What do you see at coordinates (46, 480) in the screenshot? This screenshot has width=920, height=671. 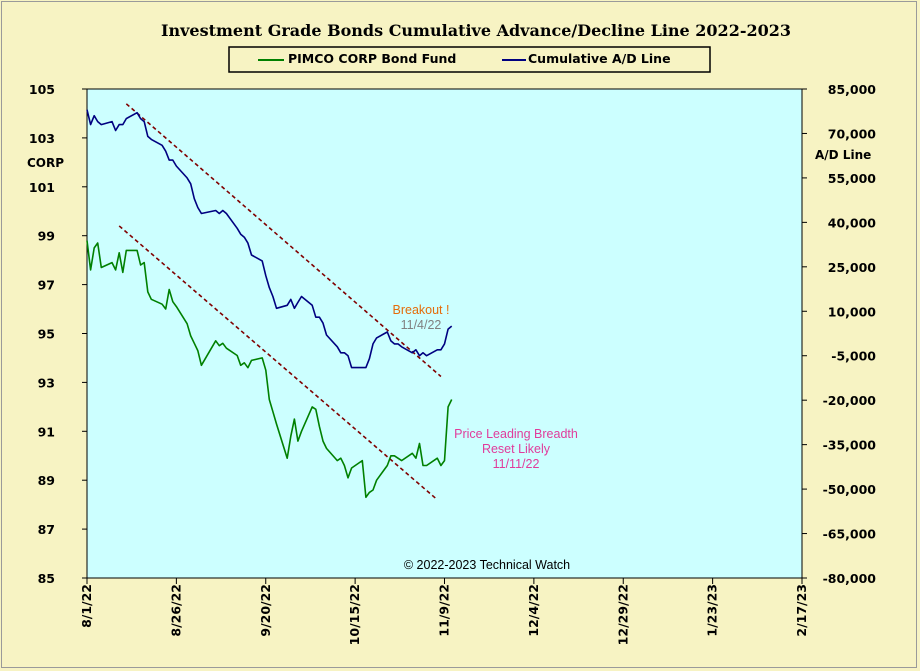 I see `left-tick-label: 89` at bounding box center [46, 480].